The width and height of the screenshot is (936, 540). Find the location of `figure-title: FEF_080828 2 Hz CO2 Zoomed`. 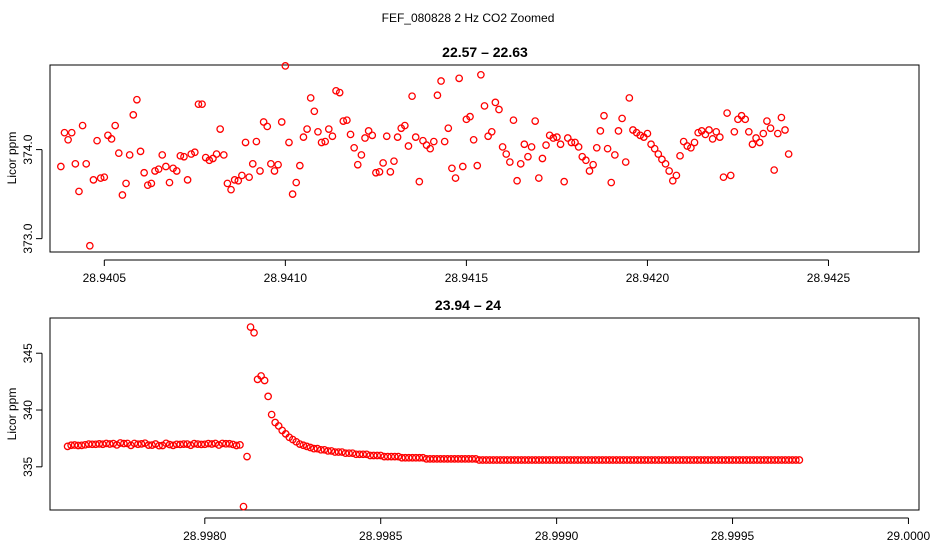

figure-title: FEF_080828 2 Hz CO2 Zoomed is located at coordinates (468, 18).